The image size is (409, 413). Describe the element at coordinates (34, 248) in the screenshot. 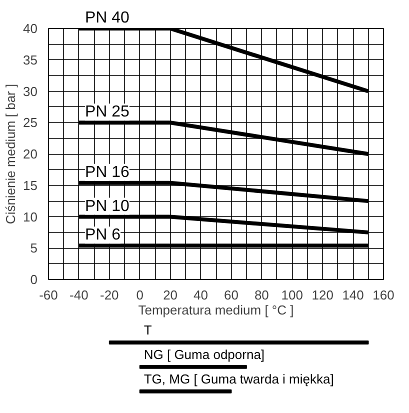

I see `y-tick-label: 5` at that location.